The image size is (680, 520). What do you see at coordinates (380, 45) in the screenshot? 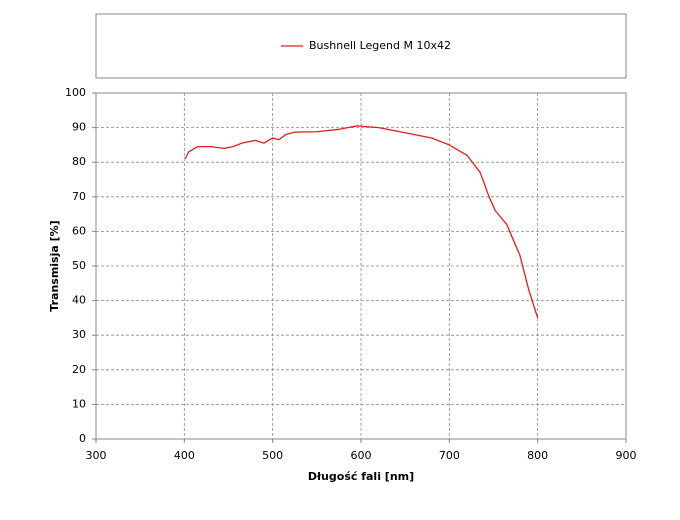
I see `legend-label: Bushnell Legend M 10x42` at bounding box center [380, 45].